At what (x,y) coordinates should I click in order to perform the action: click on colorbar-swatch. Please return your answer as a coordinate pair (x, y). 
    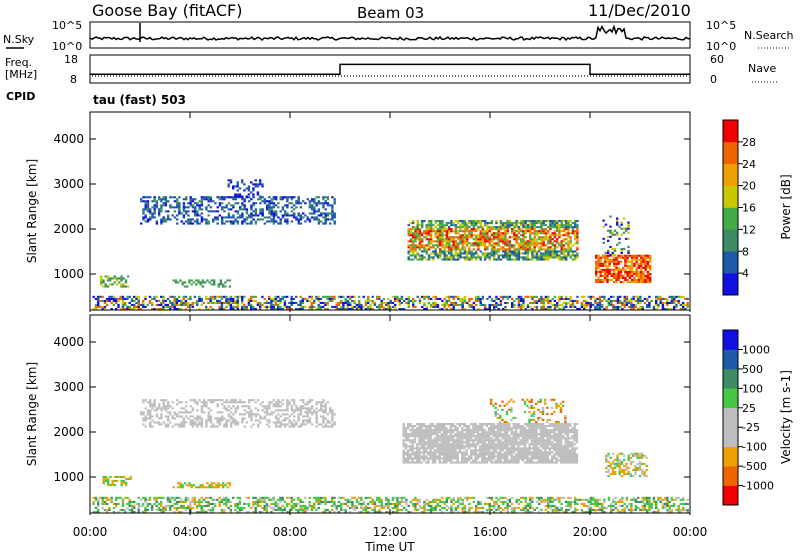
    Looking at the image, I should click on (730, 218).